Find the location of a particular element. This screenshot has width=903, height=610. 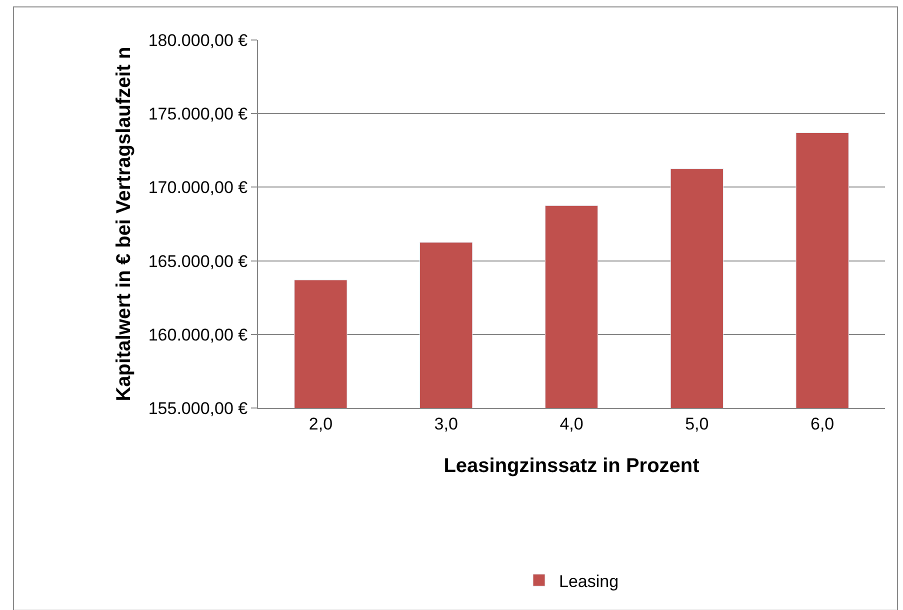

x-tick-label: 2,0 is located at coordinates (320, 424).